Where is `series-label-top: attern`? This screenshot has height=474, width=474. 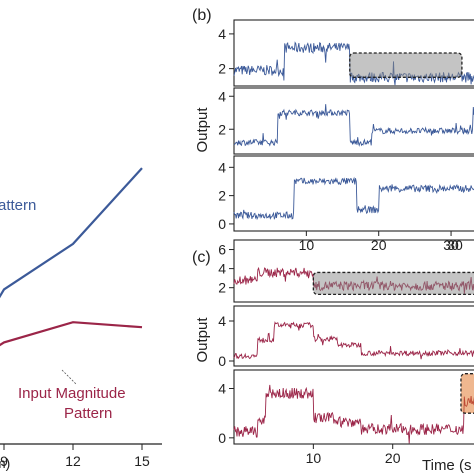 series-label-top: attern is located at coordinates (18, 205).